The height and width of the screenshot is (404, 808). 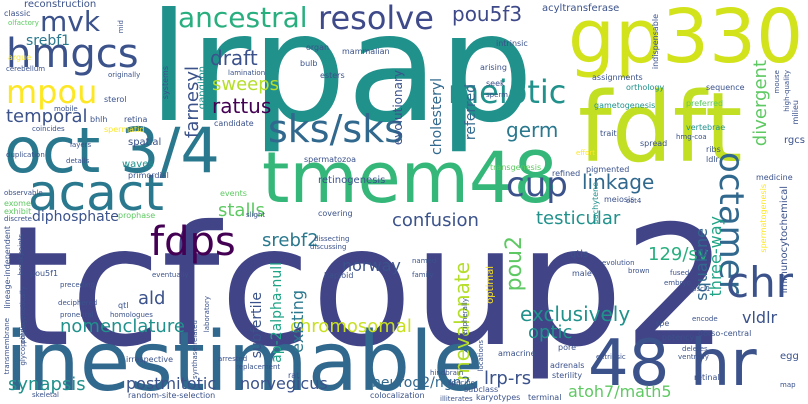 I want to click on word-encode: encode, so click(x=705, y=319).